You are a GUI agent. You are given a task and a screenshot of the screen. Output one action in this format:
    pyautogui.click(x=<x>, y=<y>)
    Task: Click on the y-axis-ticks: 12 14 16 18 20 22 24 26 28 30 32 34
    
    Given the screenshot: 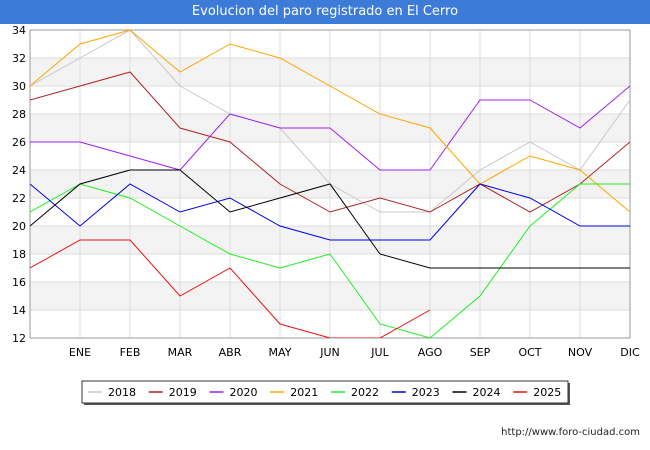 What is the action you would take?
    pyautogui.click(x=19, y=184)
    